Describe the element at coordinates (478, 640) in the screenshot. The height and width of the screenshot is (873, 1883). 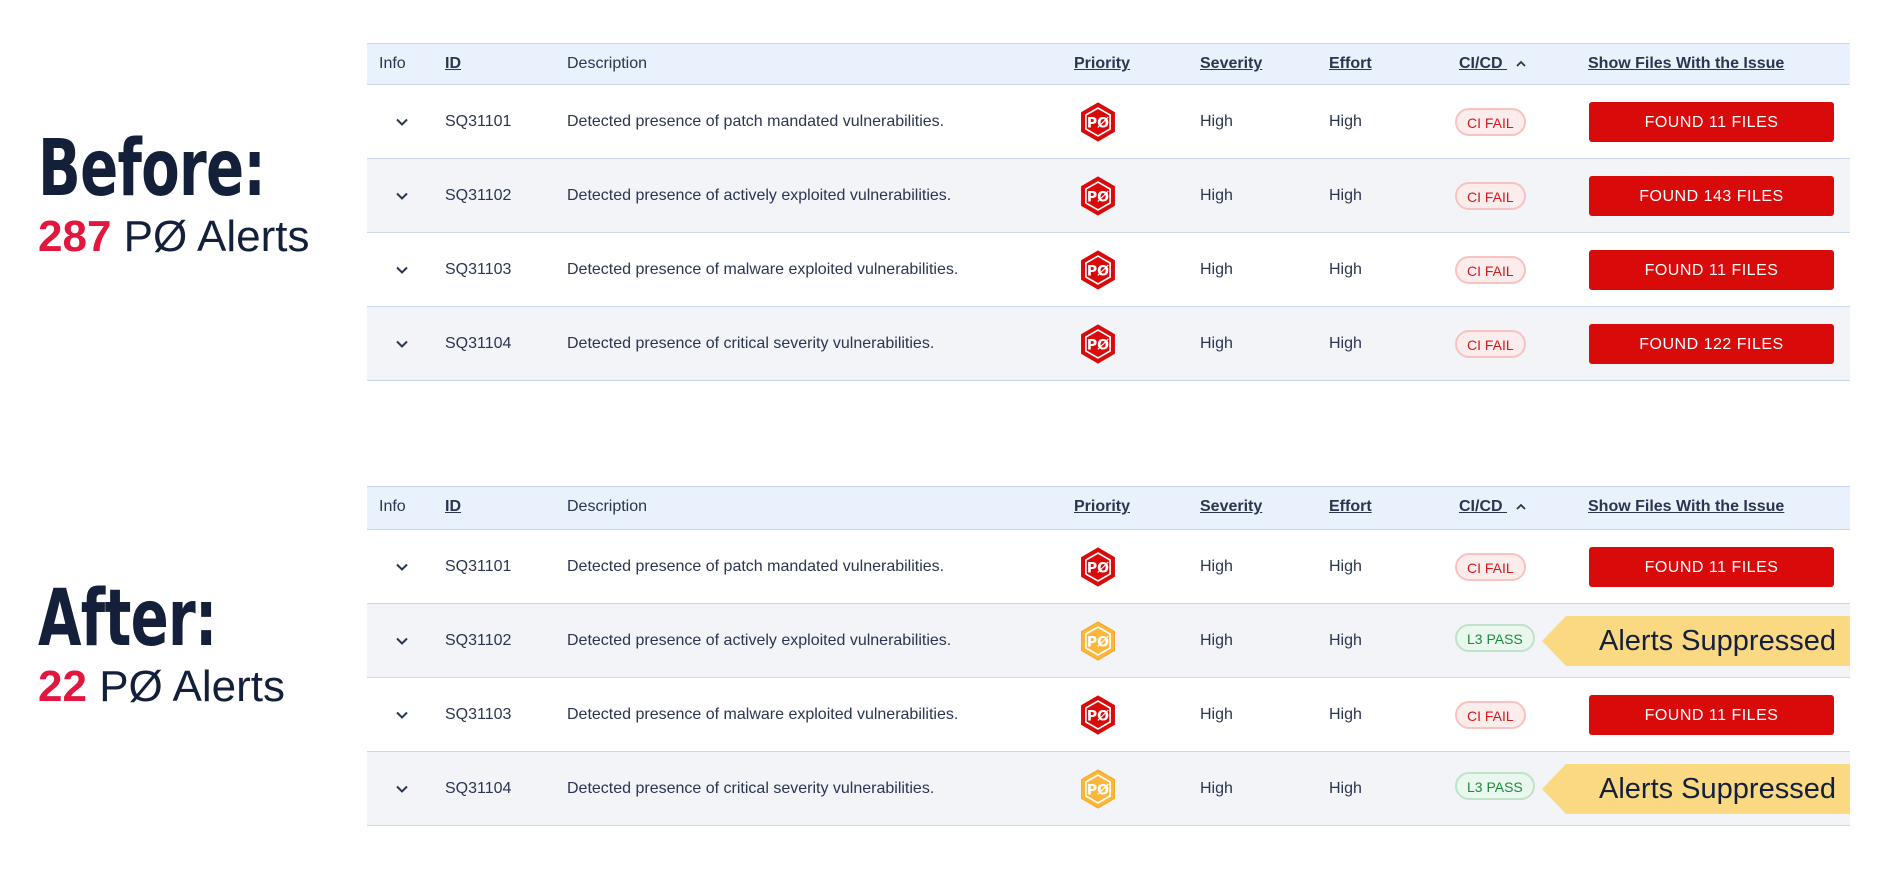
I see `row-id: SQ31102` at that location.